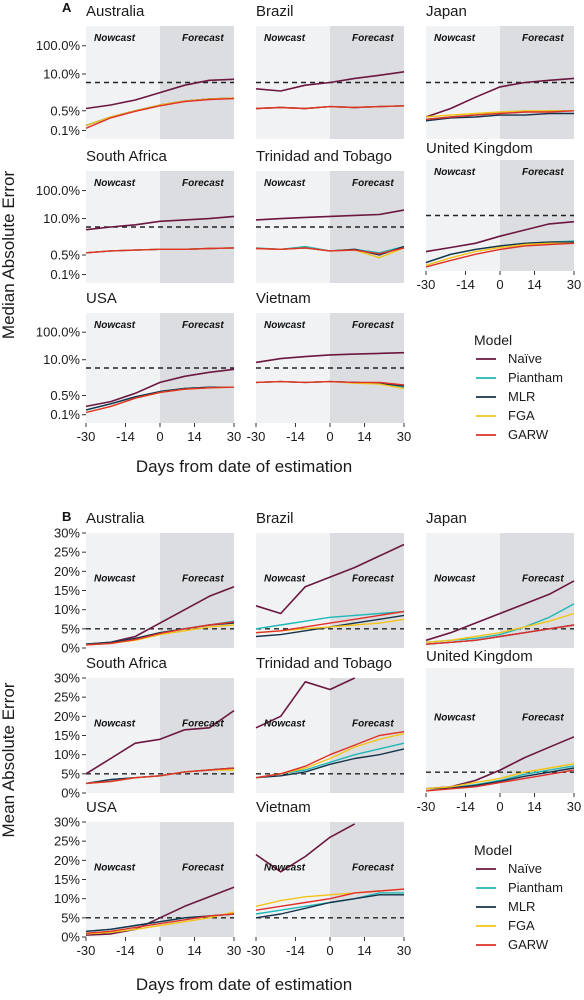  Describe the element at coordinates (101, 298) in the screenshot. I see `panel-title: USA` at that location.